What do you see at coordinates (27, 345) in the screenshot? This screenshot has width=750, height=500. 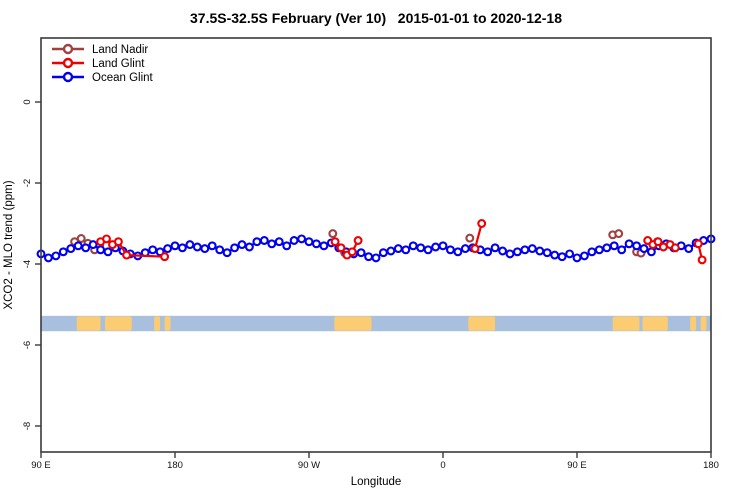 I see `y-tick-label: -6` at bounding box center [27, 345].